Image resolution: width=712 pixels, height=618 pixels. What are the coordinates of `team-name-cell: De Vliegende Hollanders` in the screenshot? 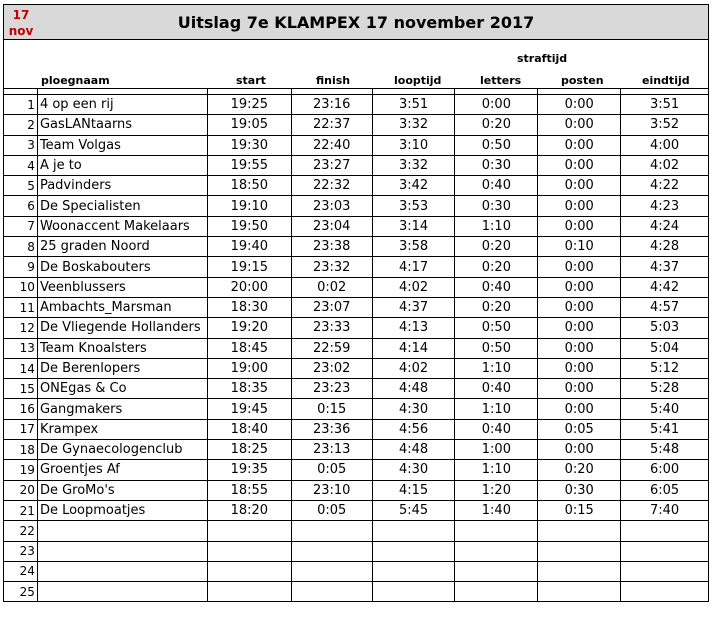 It's located at (122, 328).